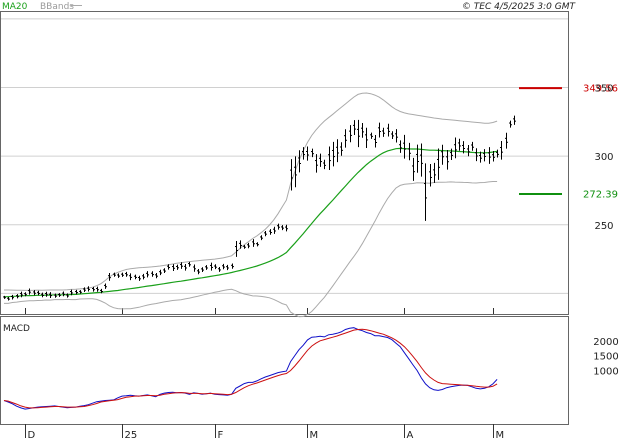  Describe the element at coordinates (57, 7) in the screenshot. I see `legend-bbands: BBands` at that location.